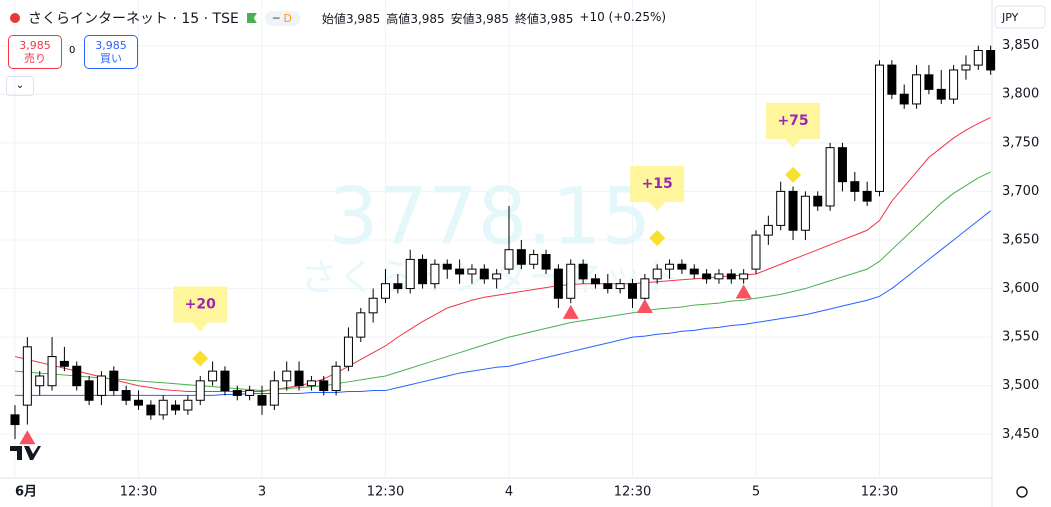 This screenshot has height=507, width=1051. What do you see at coordinates (1022, 492) in the screenshot?
I see `settings-icon` at bounding box center [1022, 492].